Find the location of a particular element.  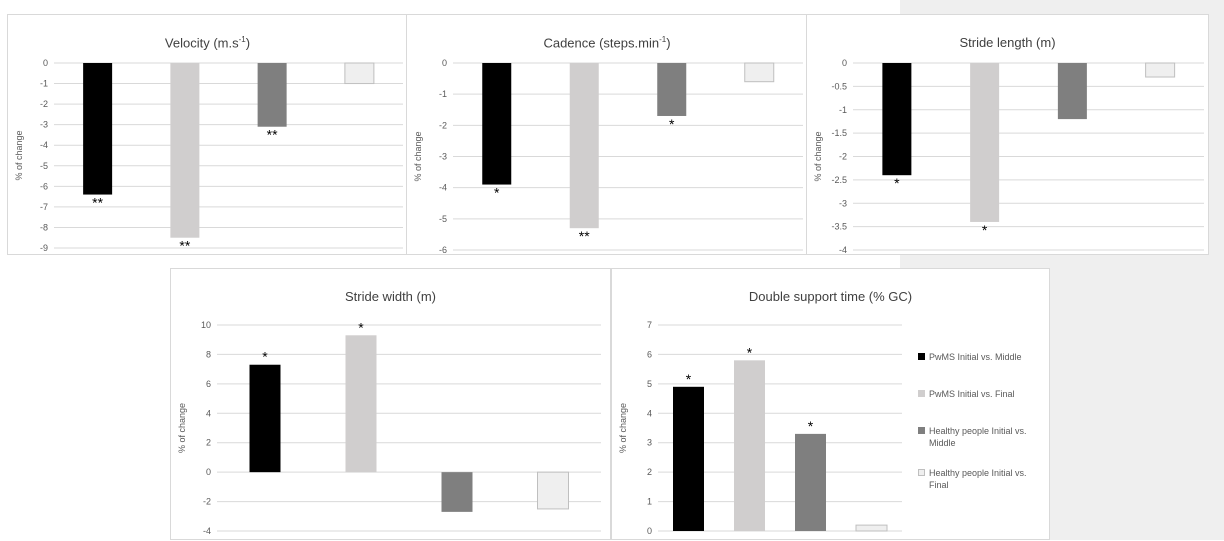

y-tick-label: 10 is located at coordinates (206, 325).